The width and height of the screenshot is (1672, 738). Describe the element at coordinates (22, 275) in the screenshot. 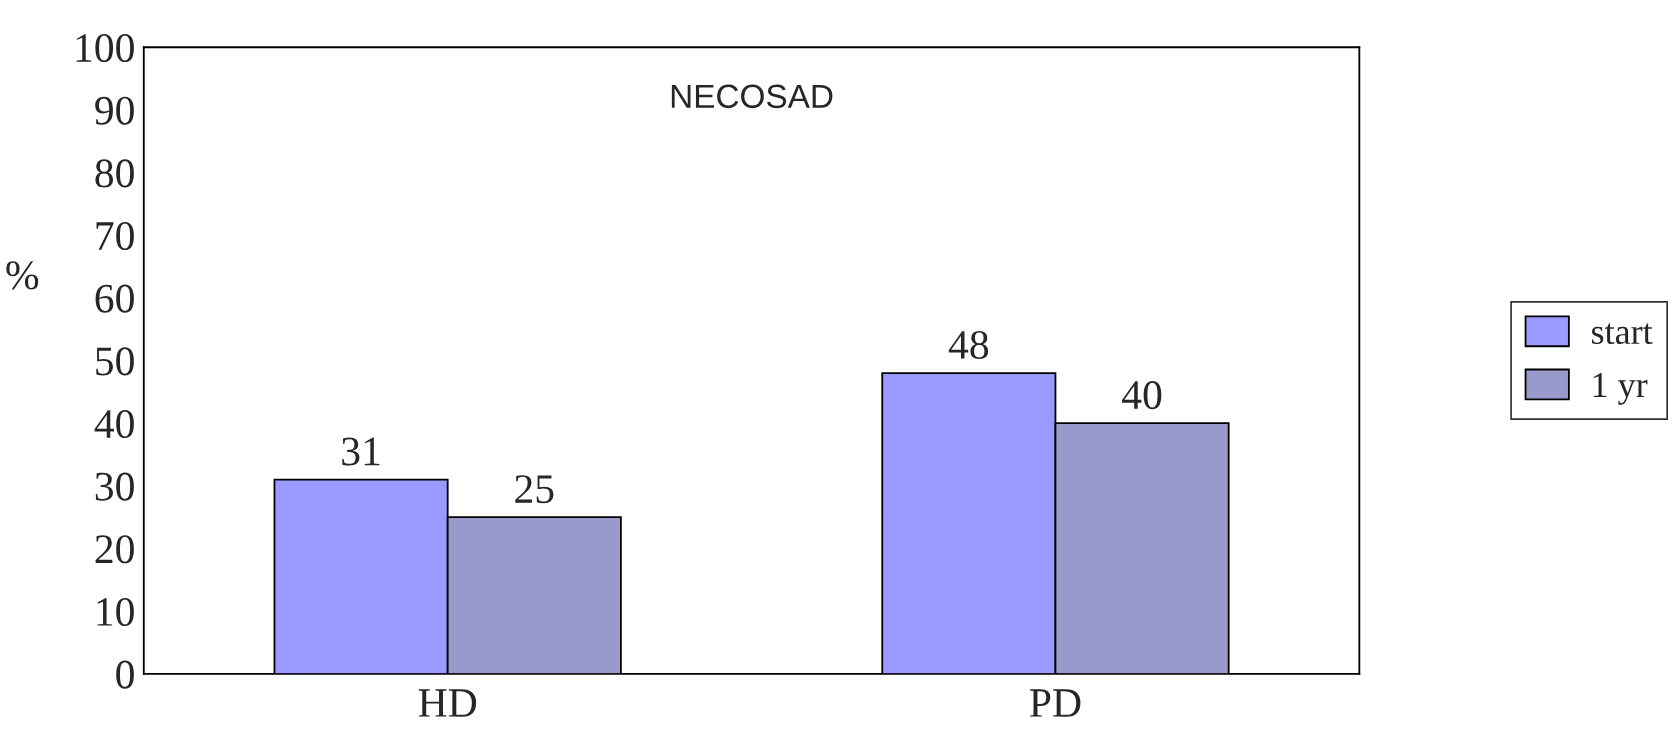

I see `y-axis-title: %` at that location.